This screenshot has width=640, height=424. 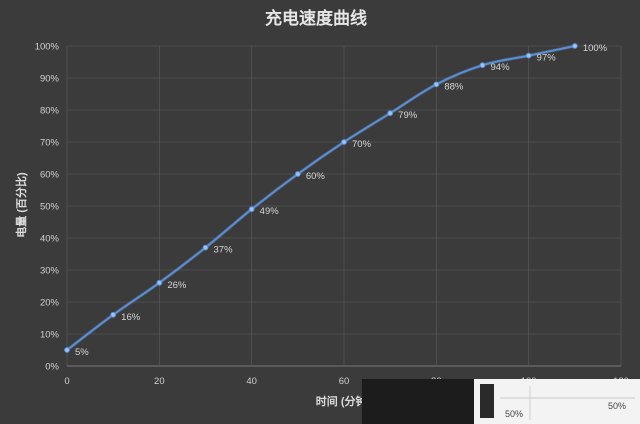 What do you see at coordinates (50, 271) in the screenshot?
I see `y-tick-label: 30%` at bounding box center [50, 271].